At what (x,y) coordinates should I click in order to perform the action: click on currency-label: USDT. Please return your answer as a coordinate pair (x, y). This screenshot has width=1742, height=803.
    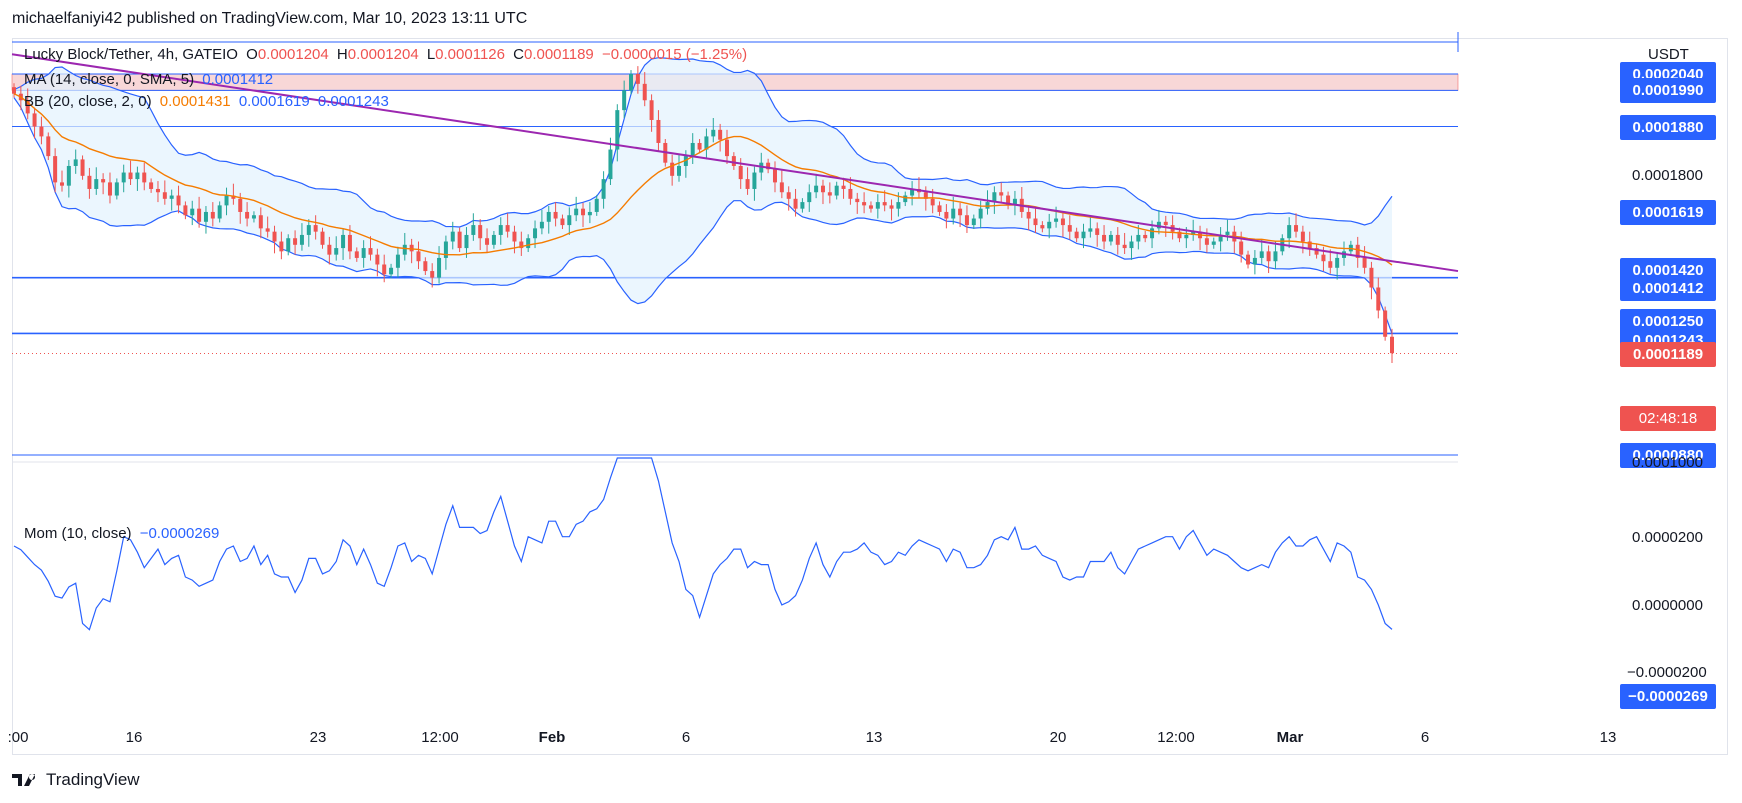
    Looking at the image, I should click on (1668, 54).